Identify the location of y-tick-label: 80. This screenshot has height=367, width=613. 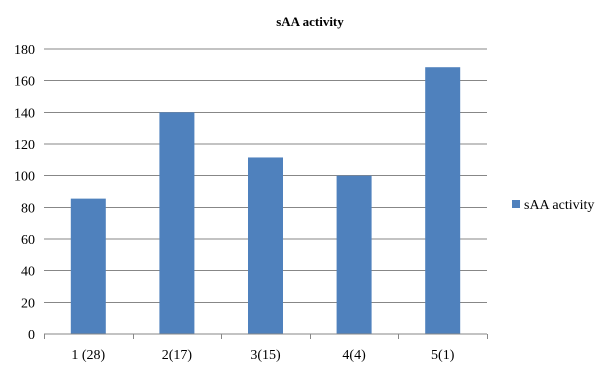
(28, 208).